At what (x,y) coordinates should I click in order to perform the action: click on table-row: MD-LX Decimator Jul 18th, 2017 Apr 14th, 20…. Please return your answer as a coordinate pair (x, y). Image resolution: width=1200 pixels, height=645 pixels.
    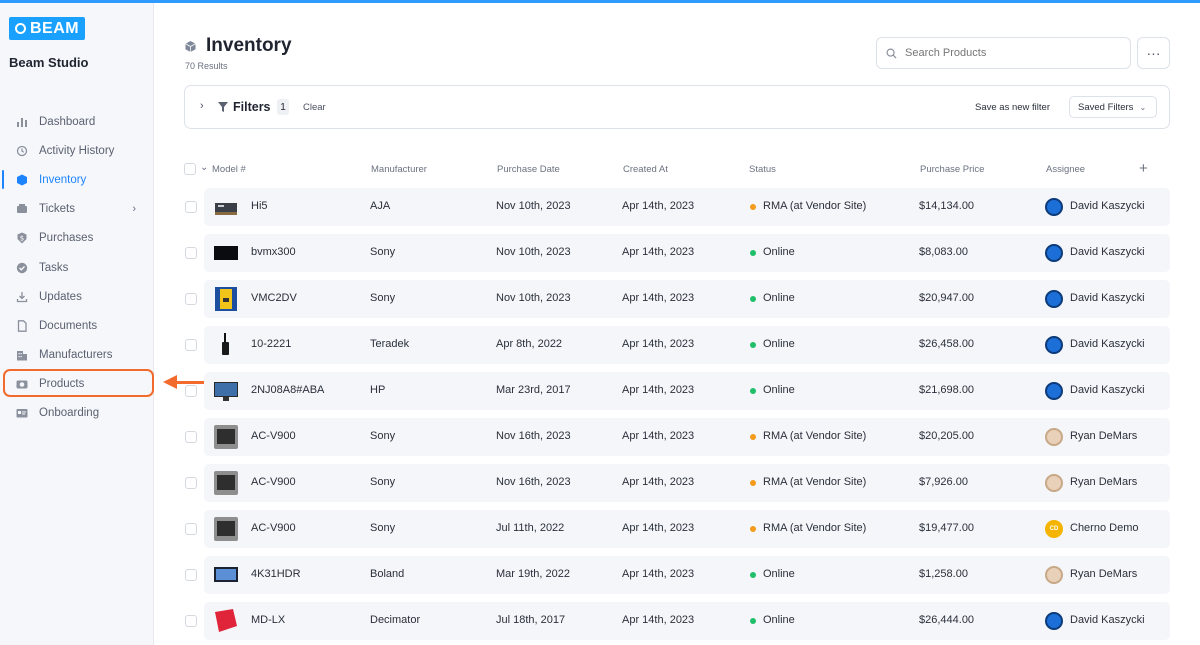
    Looking at the image, I should click on (677, 621).